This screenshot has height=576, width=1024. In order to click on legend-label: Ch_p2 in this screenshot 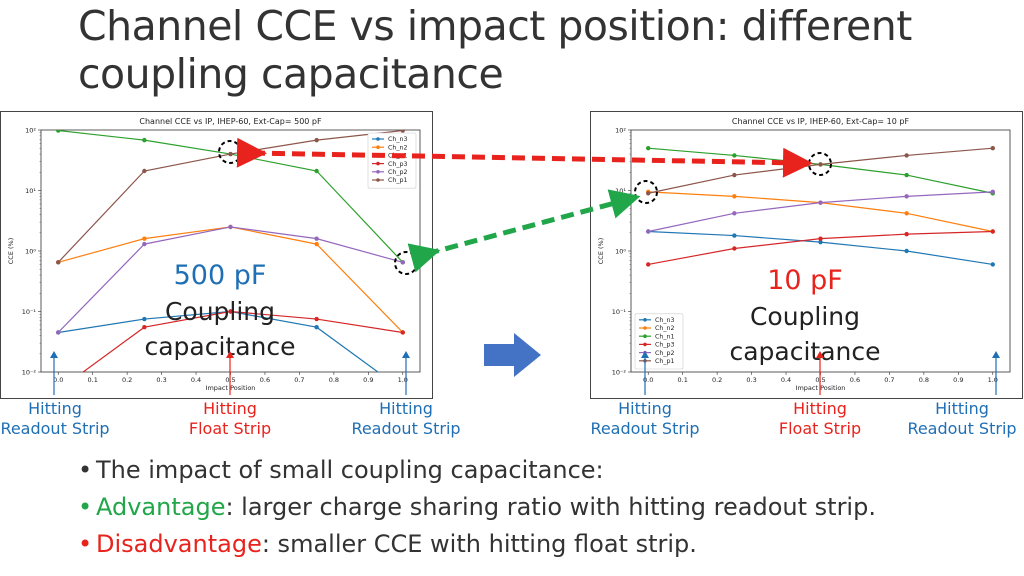, I will do `click(665, 353)`.